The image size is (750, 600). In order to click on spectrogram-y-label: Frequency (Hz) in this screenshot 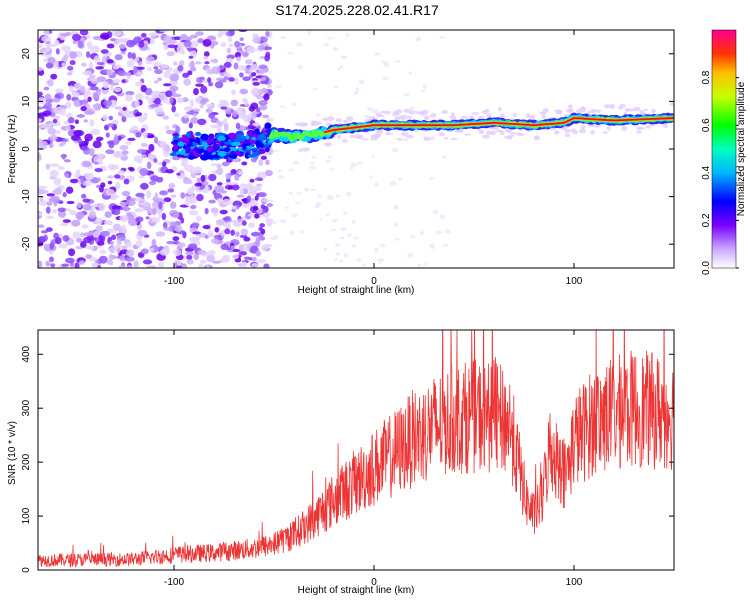, I will do `click(12, 149)`.